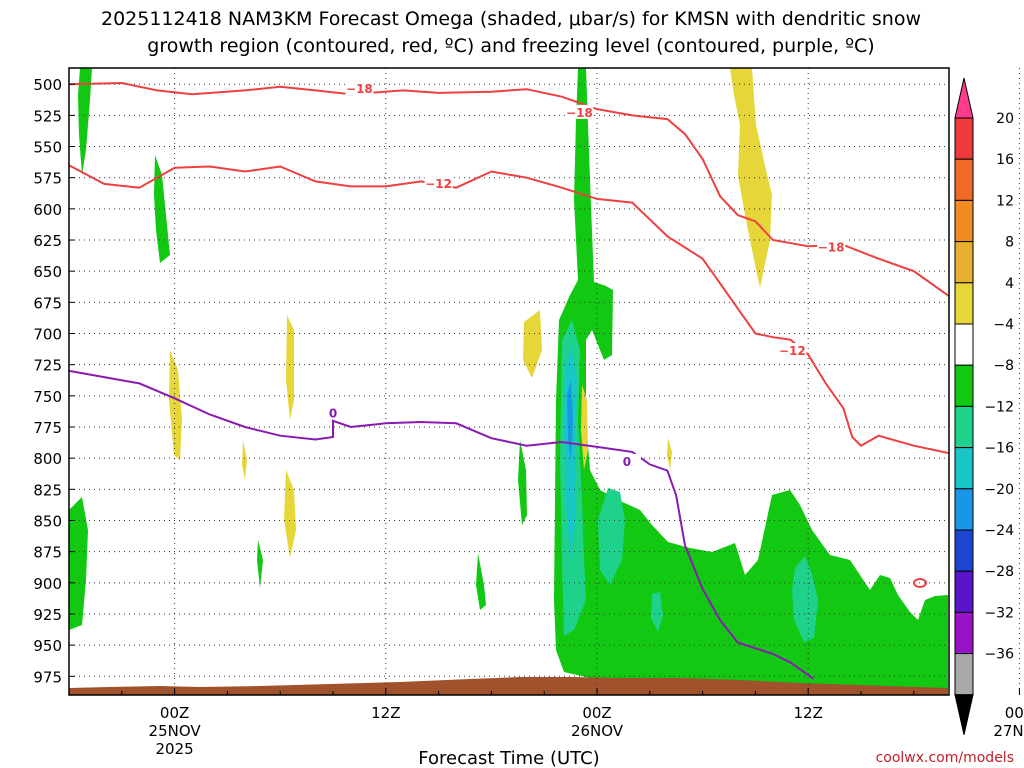 The width and height of the screenshot is (1024, 768). Describe the element at coordinates (47, 490) in the screenshot. I see `y-tick-label: 825` at that location.